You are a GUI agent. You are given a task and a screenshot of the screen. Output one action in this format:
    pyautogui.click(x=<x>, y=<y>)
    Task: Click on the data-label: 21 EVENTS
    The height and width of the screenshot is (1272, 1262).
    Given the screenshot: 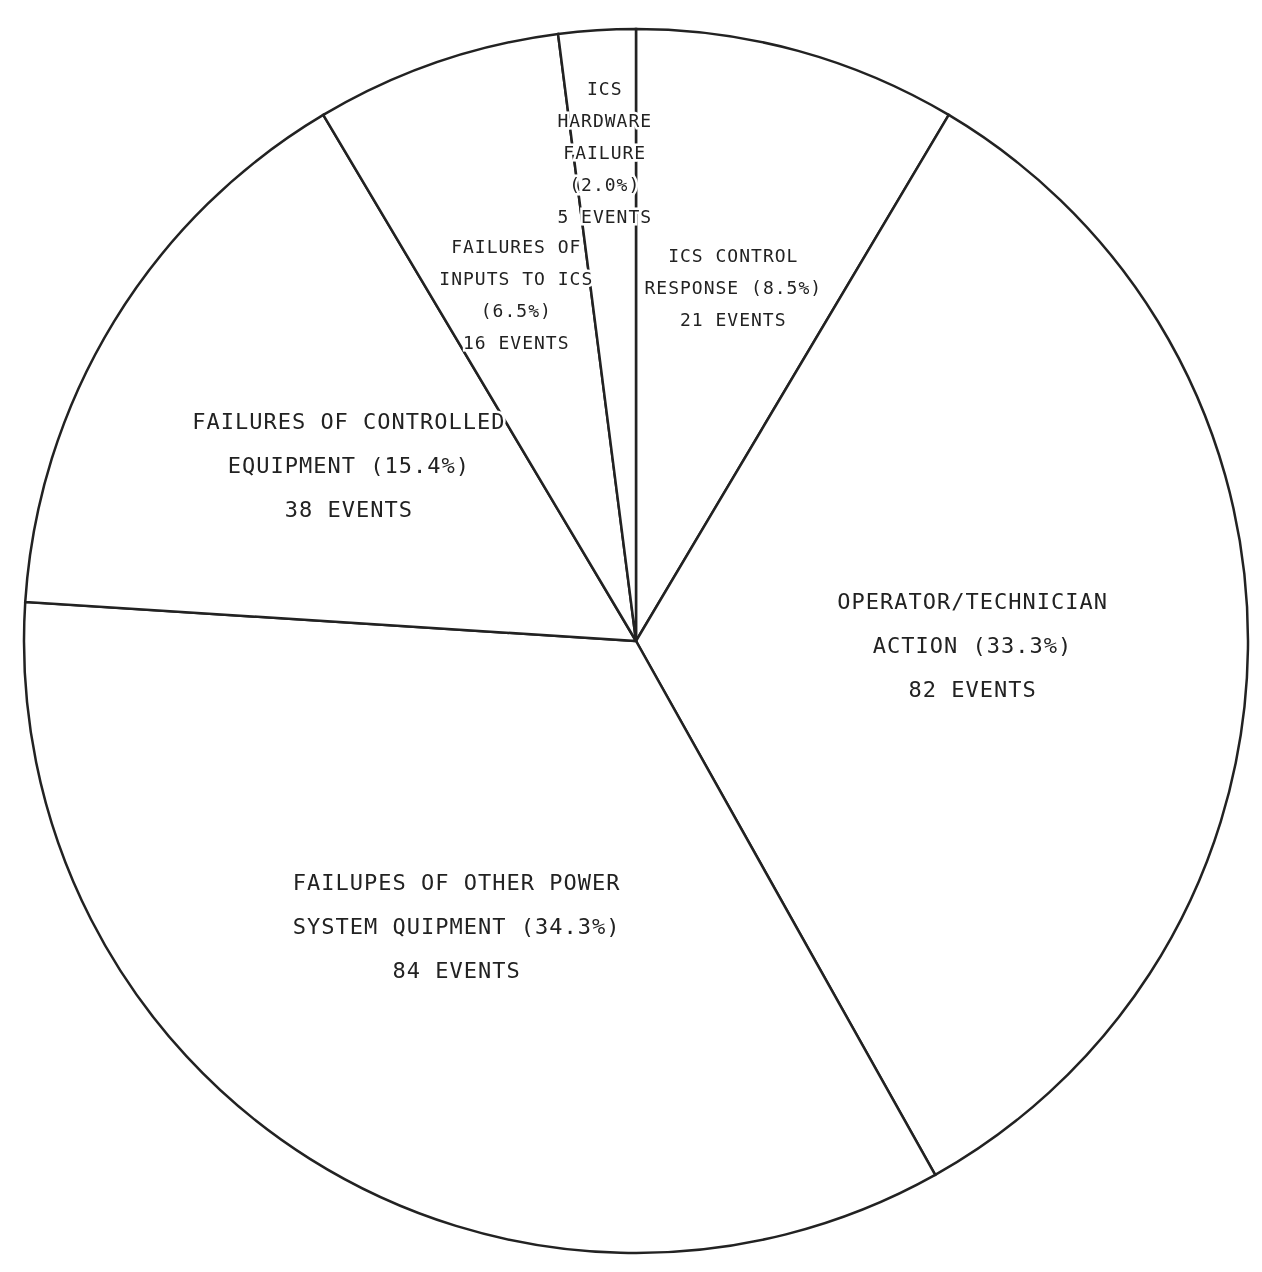 What is the action you would take?
    pyautogui.click(x=733, y=319)
    